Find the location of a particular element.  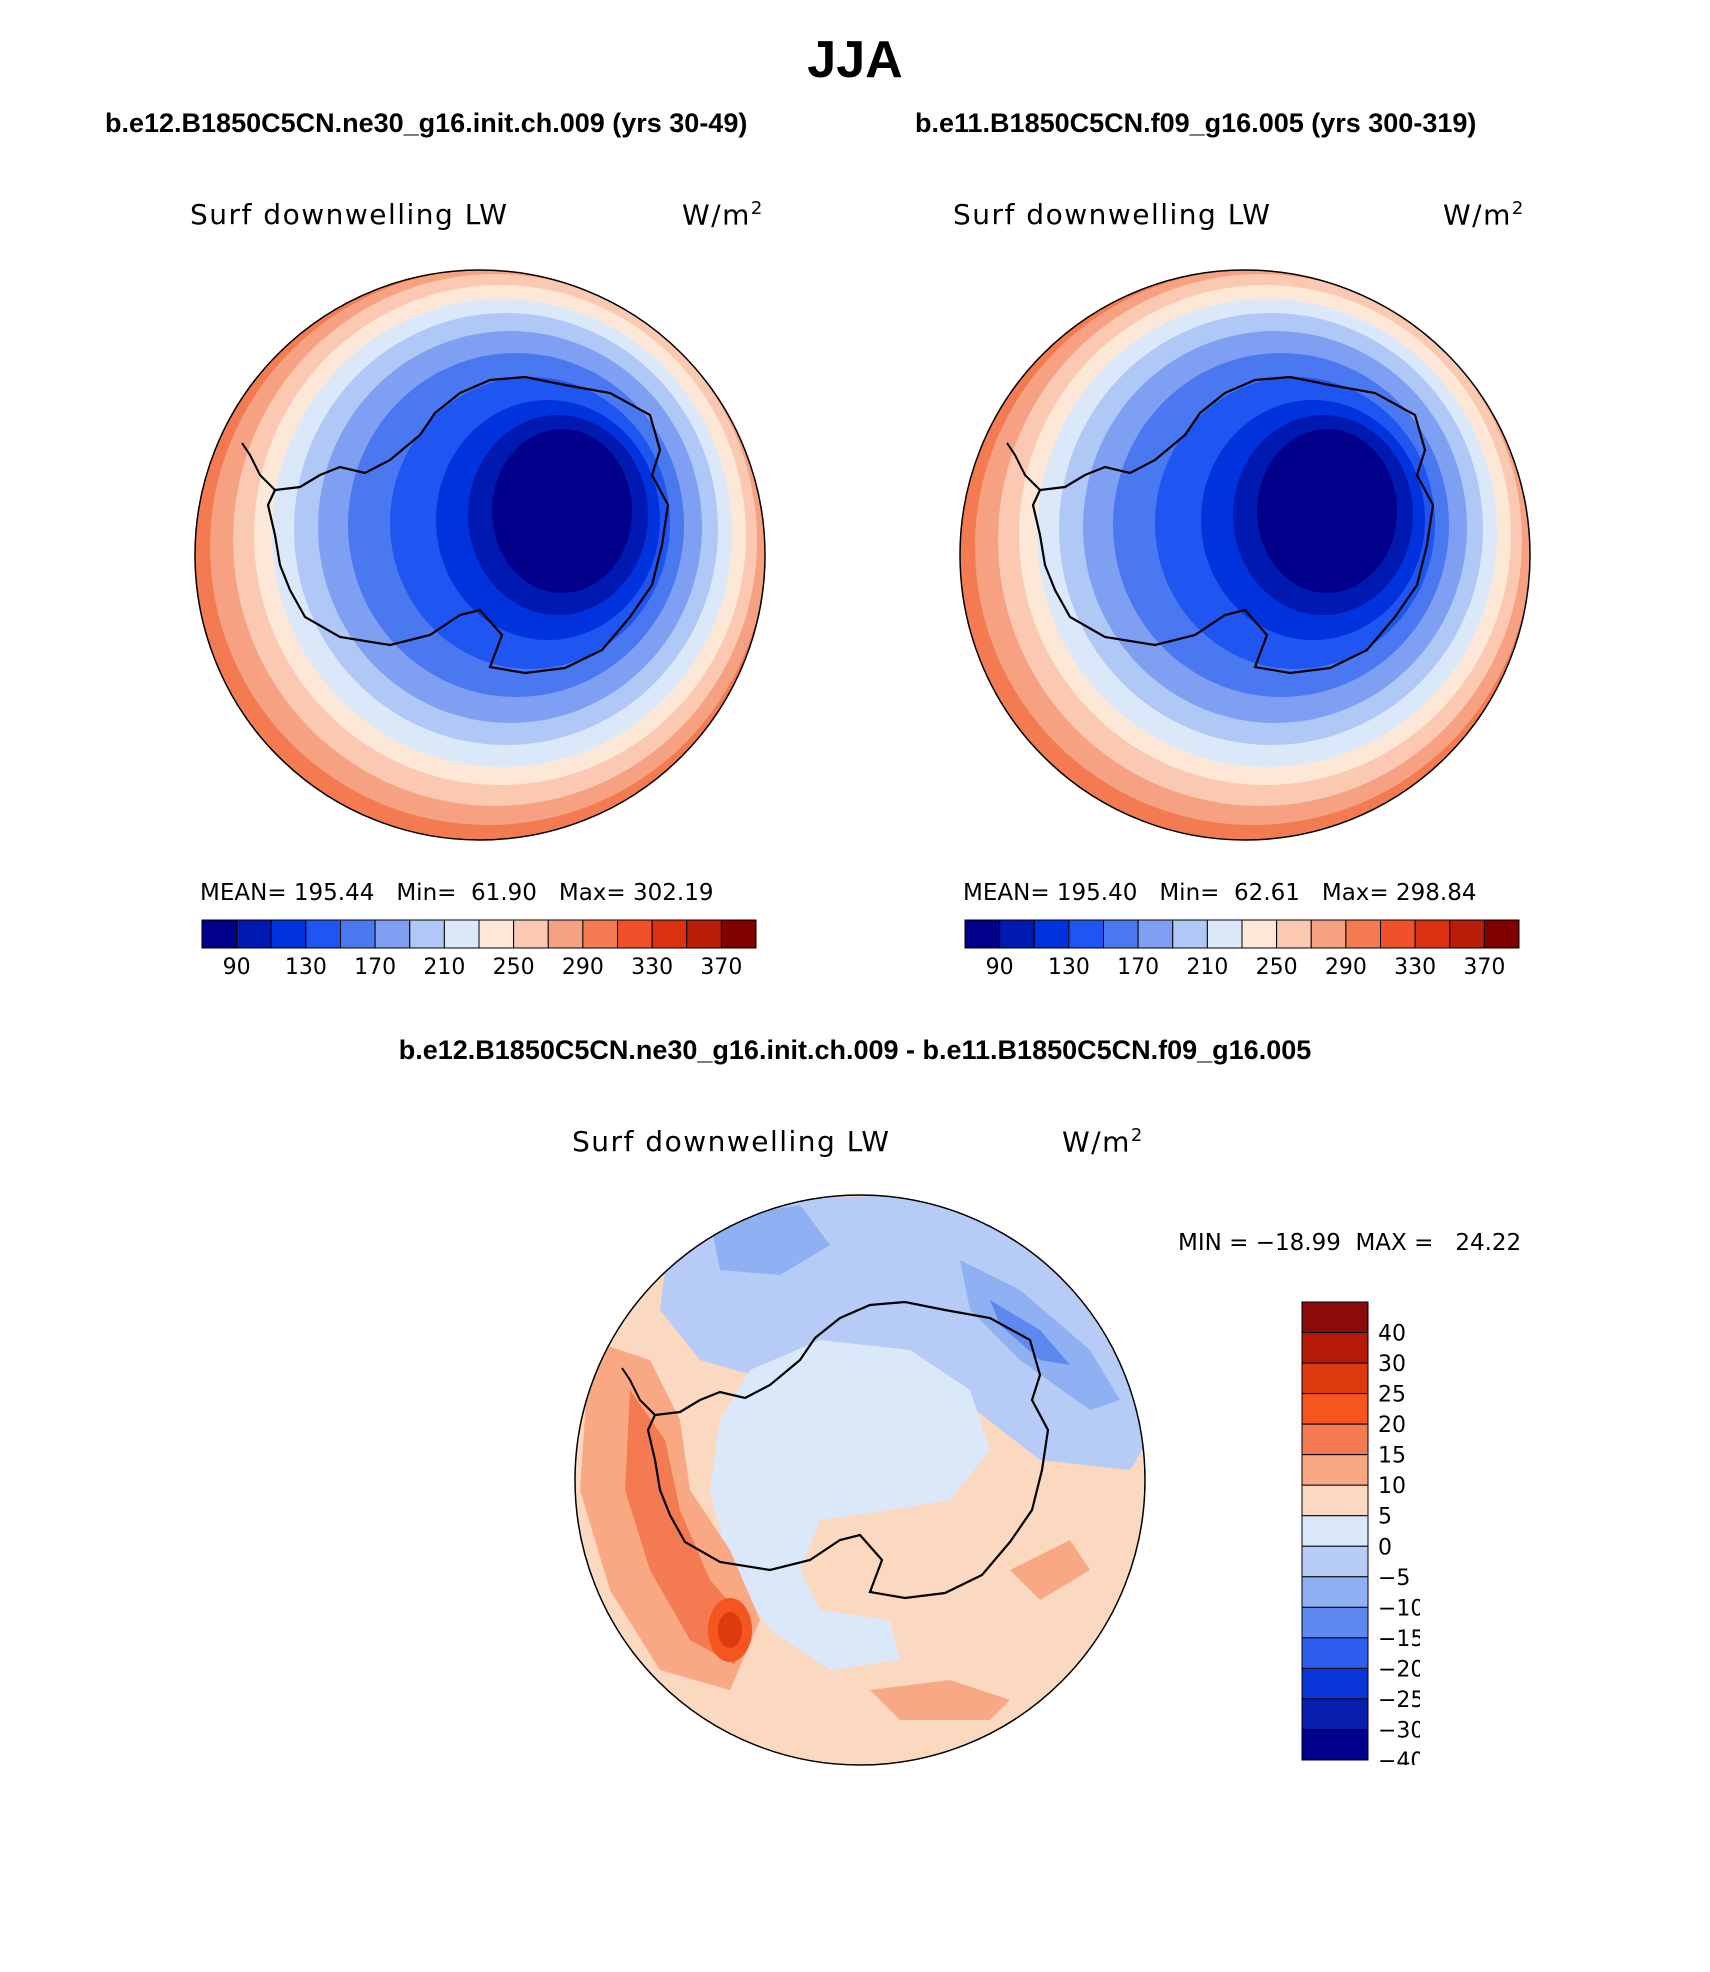

diff-colorbar-tick-label: 15 is located at coordinates (1392, 1456).